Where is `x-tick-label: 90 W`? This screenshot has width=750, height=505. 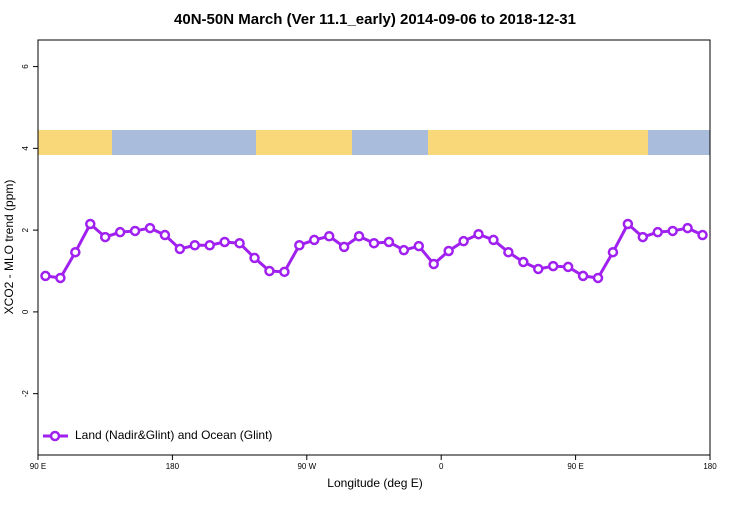
x-tick-label: 90 W is located at coordinates (306, 466).